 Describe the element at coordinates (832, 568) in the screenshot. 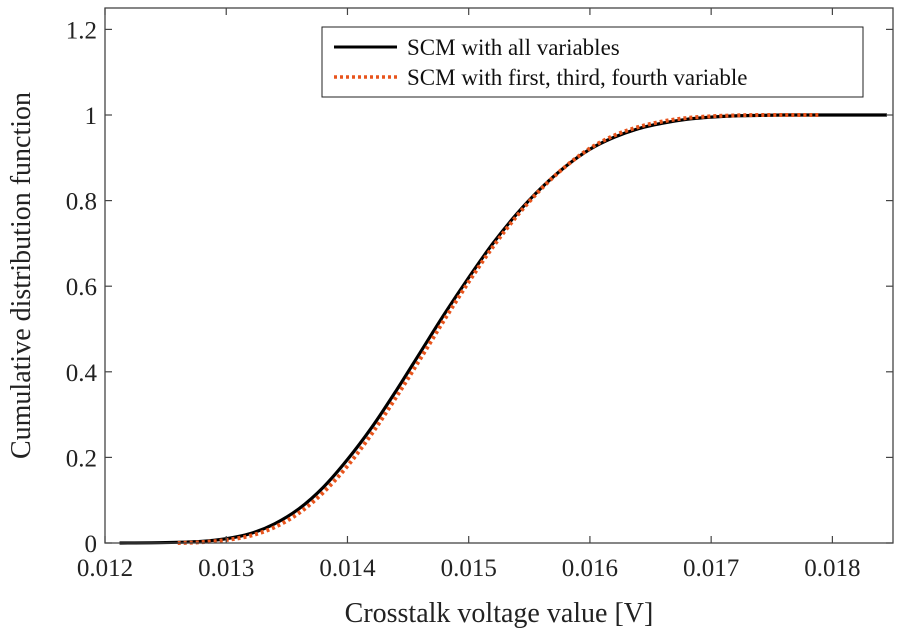

I see `x-tick-label: 0.018` at that location.